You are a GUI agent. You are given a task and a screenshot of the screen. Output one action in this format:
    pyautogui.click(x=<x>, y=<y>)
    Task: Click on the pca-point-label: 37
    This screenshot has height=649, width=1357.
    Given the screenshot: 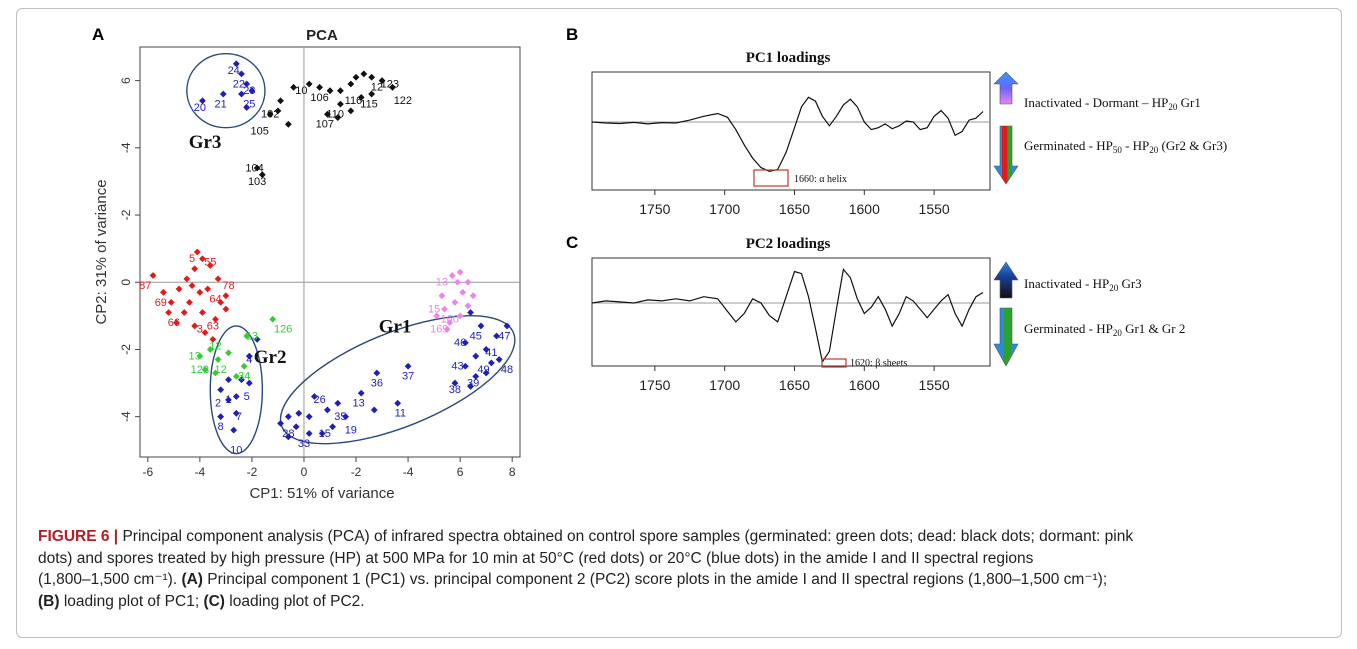 What is the action you would take?
    pyautogui.click(x=408, y=377)
    